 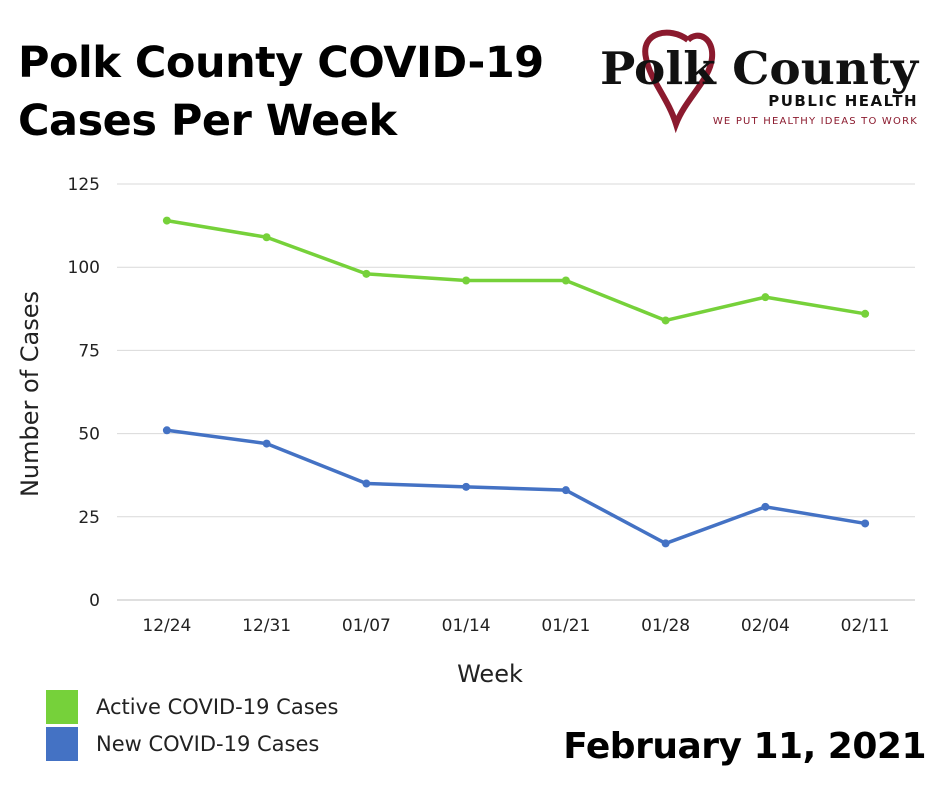 I want to click on legend-swatch-active, so click(x=62, y=706).